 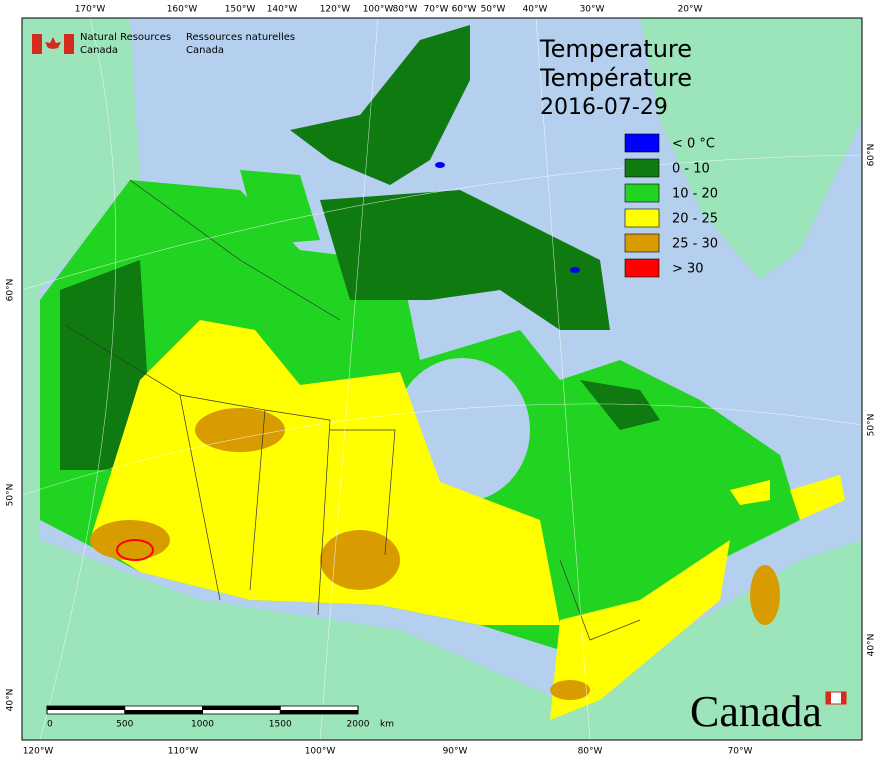 What do you see at coordinates (691, 169) in the screenshot?
I see `legend-label: 0 - 10` at bounding box center [691, 169].